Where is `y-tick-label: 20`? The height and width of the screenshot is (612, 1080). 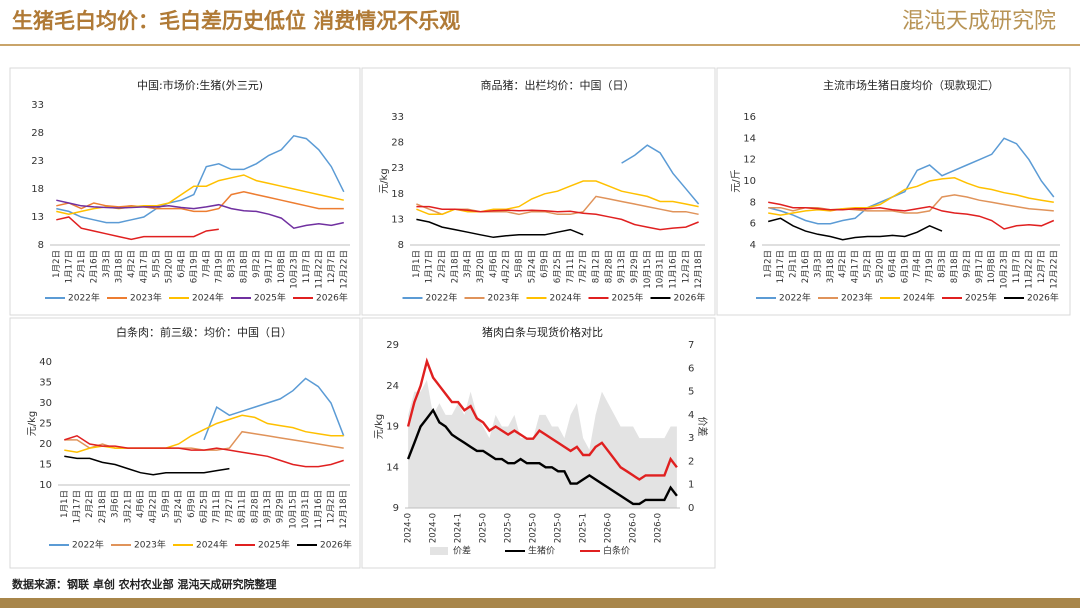 y-tick-label: 20 is located at coordinates (45, 444).